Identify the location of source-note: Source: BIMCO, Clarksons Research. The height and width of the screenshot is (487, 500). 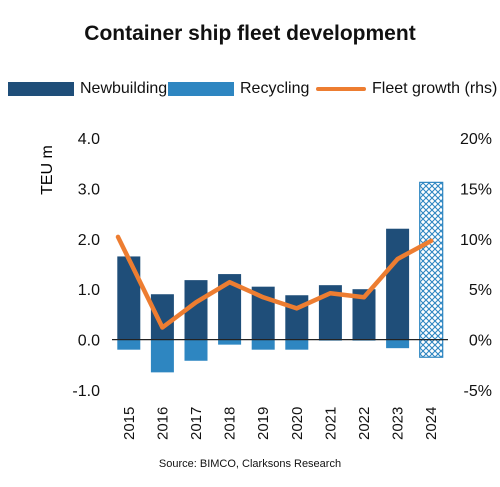
(250, 464).